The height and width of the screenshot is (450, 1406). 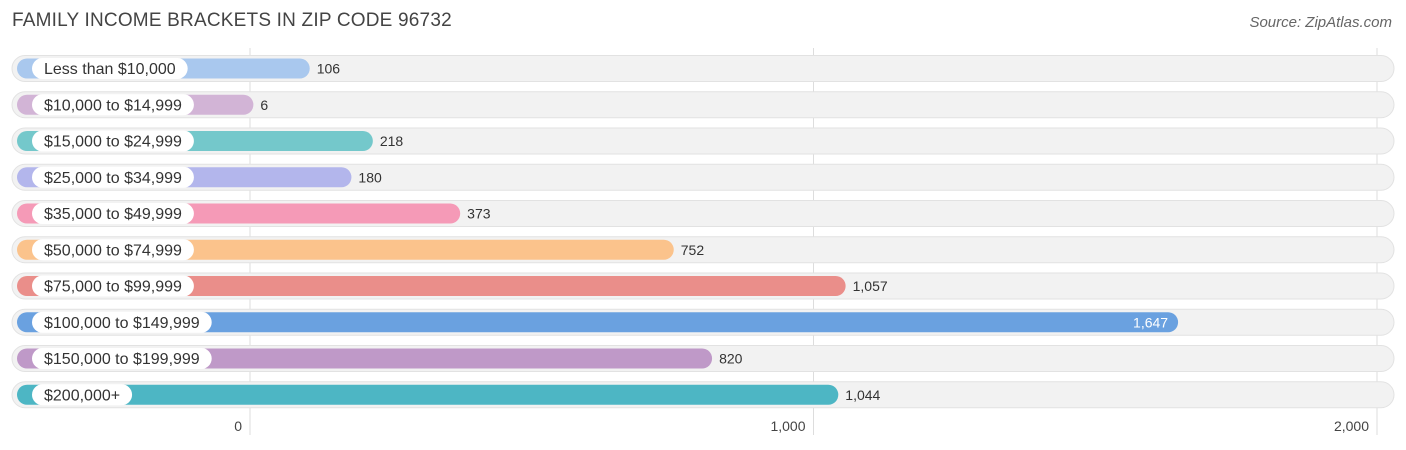 What do you see at coordinates (329, 69) in the screenshot?
I see `value-label-0: 106` at bounding box center [329, 69].